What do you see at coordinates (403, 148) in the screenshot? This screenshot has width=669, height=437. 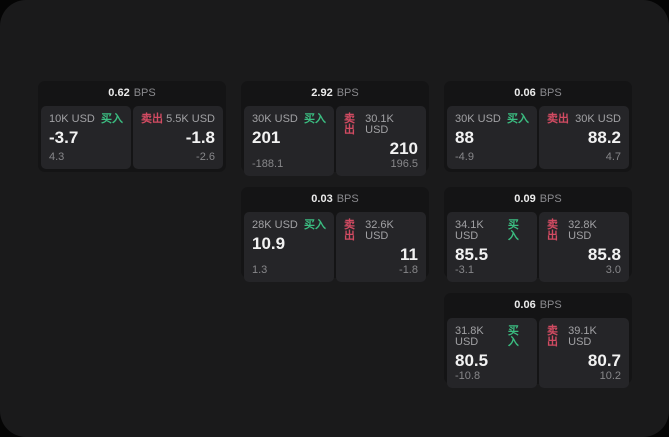 I see `sell-price: 210` at bounding box center [403, 148].